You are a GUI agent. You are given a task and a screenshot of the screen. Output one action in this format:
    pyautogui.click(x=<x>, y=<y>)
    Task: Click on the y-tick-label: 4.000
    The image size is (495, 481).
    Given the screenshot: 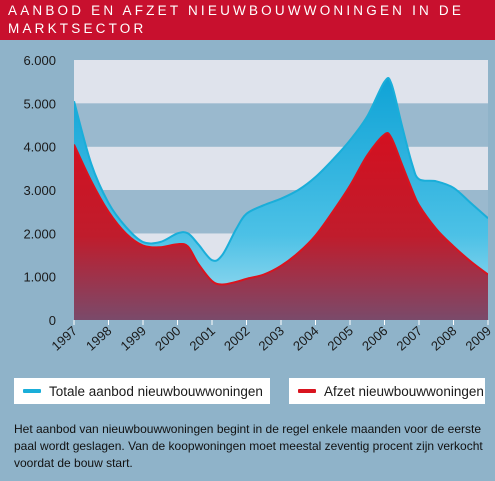 What is the action you would take?
    pyautogui.click(x=39, y=147)
    